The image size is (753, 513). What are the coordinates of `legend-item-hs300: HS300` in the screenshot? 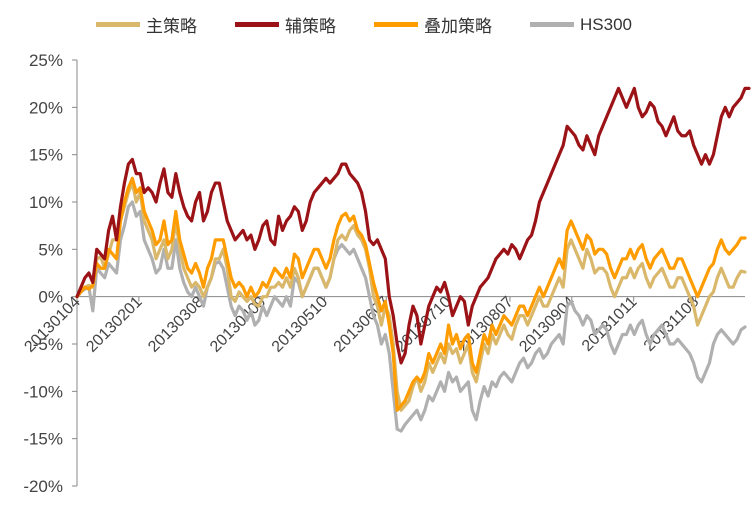 It's located at (581, 24).